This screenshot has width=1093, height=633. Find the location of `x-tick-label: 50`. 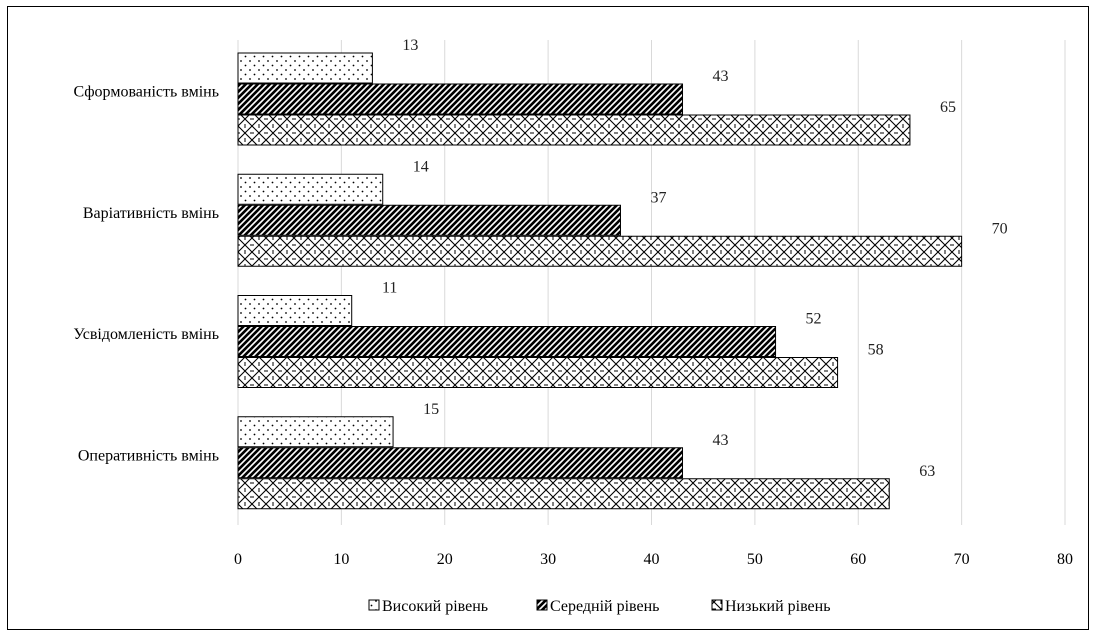

x-tick-label: 50 is located at coordinates (755, 559).